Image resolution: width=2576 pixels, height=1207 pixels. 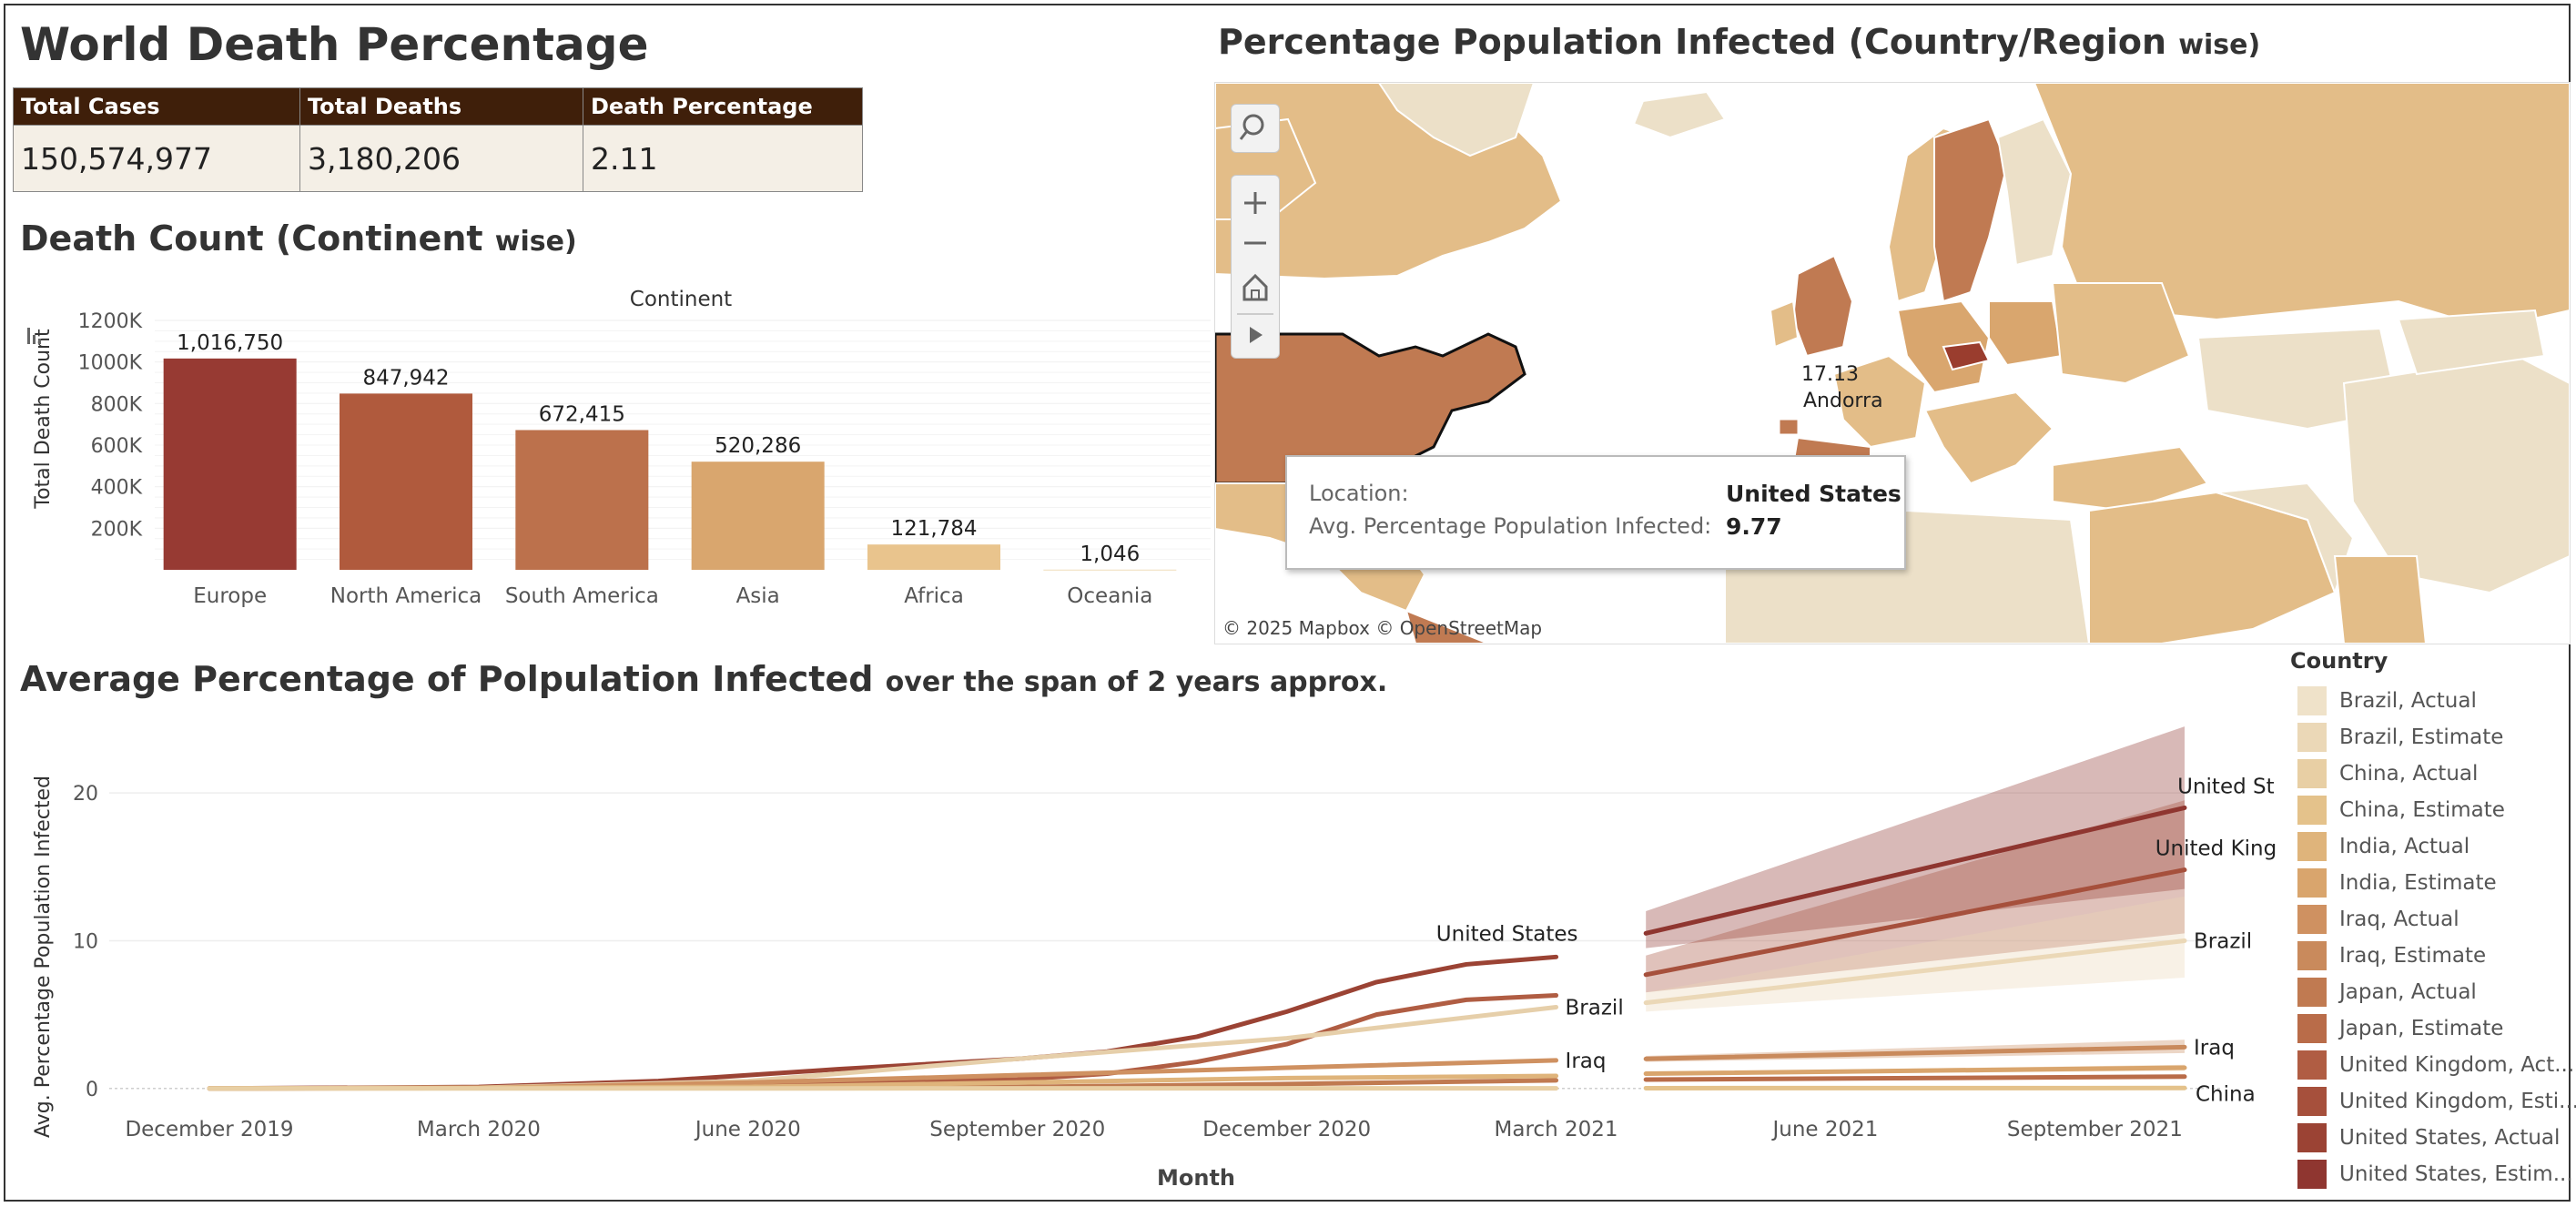 I want to click on legend-item: China, Estimate, so click(x=2401, y=810).